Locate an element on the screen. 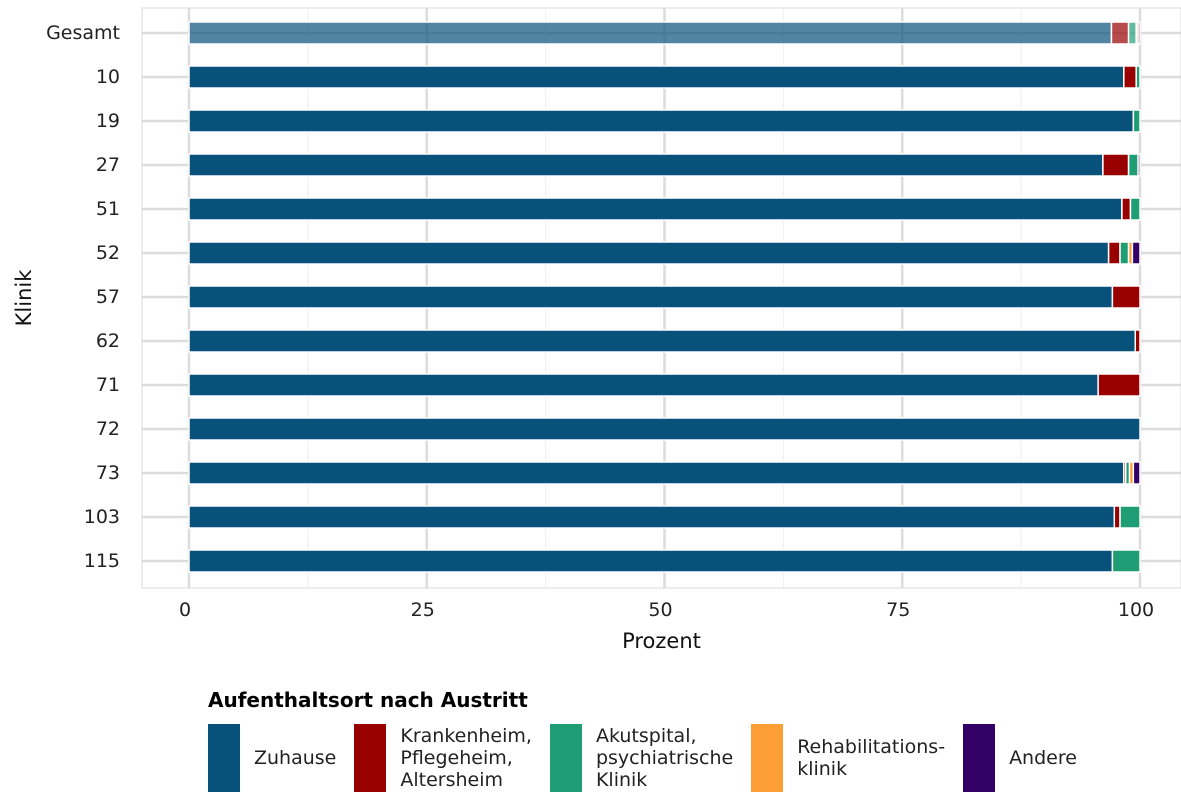  legend-item: Zuhause is located at coordinates (272, 758).